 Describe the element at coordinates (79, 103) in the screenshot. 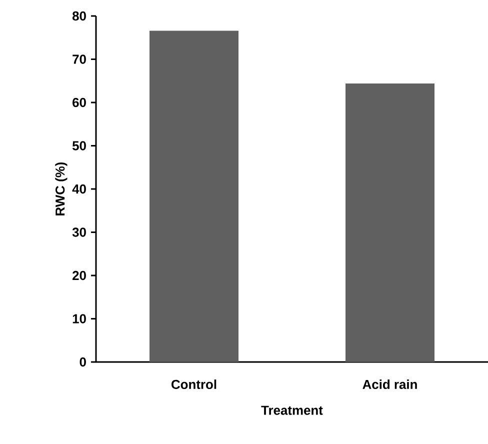

I see `y-tick-label: 60` at that location.